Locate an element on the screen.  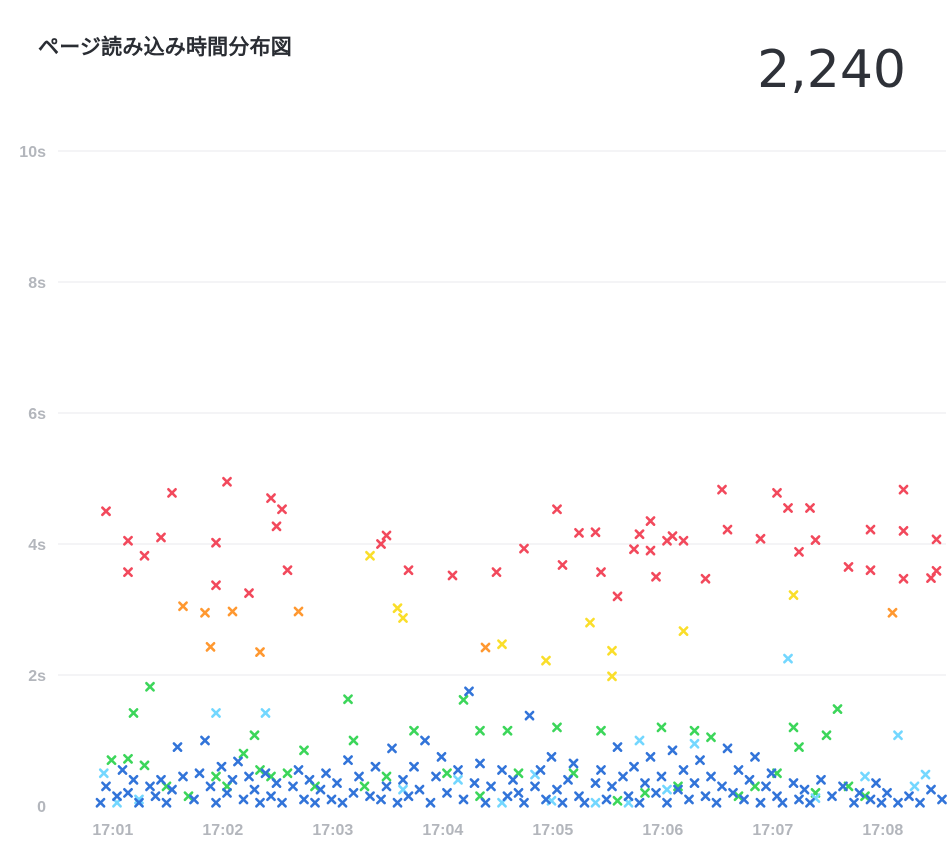
x-tick-label: 17:02 is located at coordinates (222, 830).